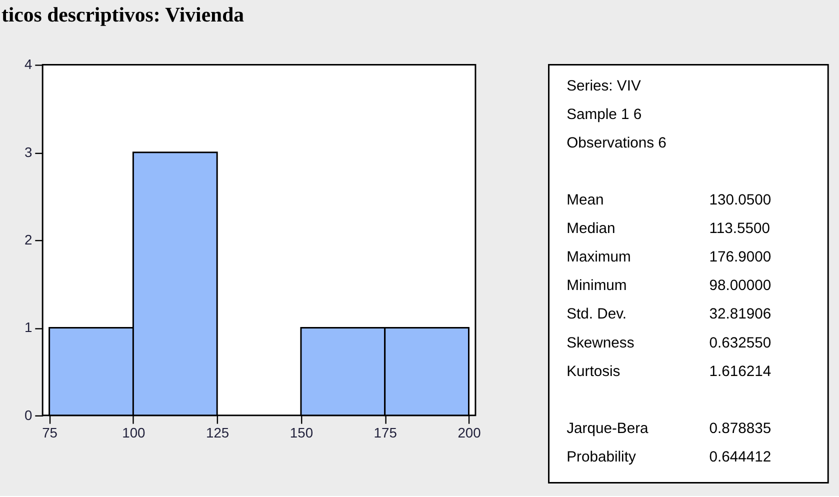 The height and width of the screenshot is (497, 839). Describe the element at coordinates (28, 152) in the screenshot. I see `y-tick-label: 3` at that location.